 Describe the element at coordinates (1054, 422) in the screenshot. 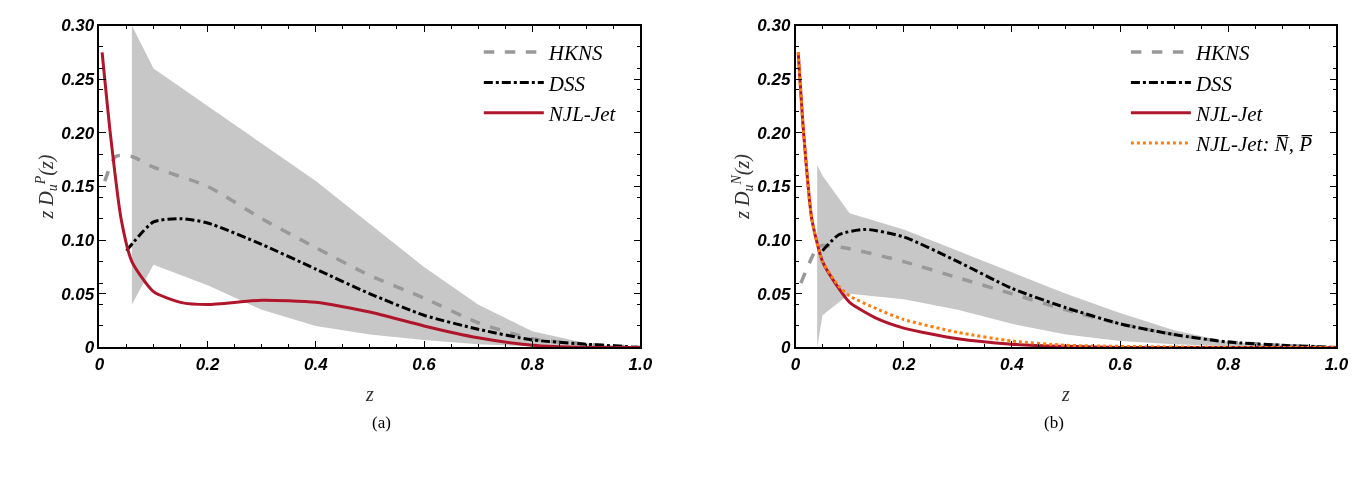

I see `text: (b)` at that location.